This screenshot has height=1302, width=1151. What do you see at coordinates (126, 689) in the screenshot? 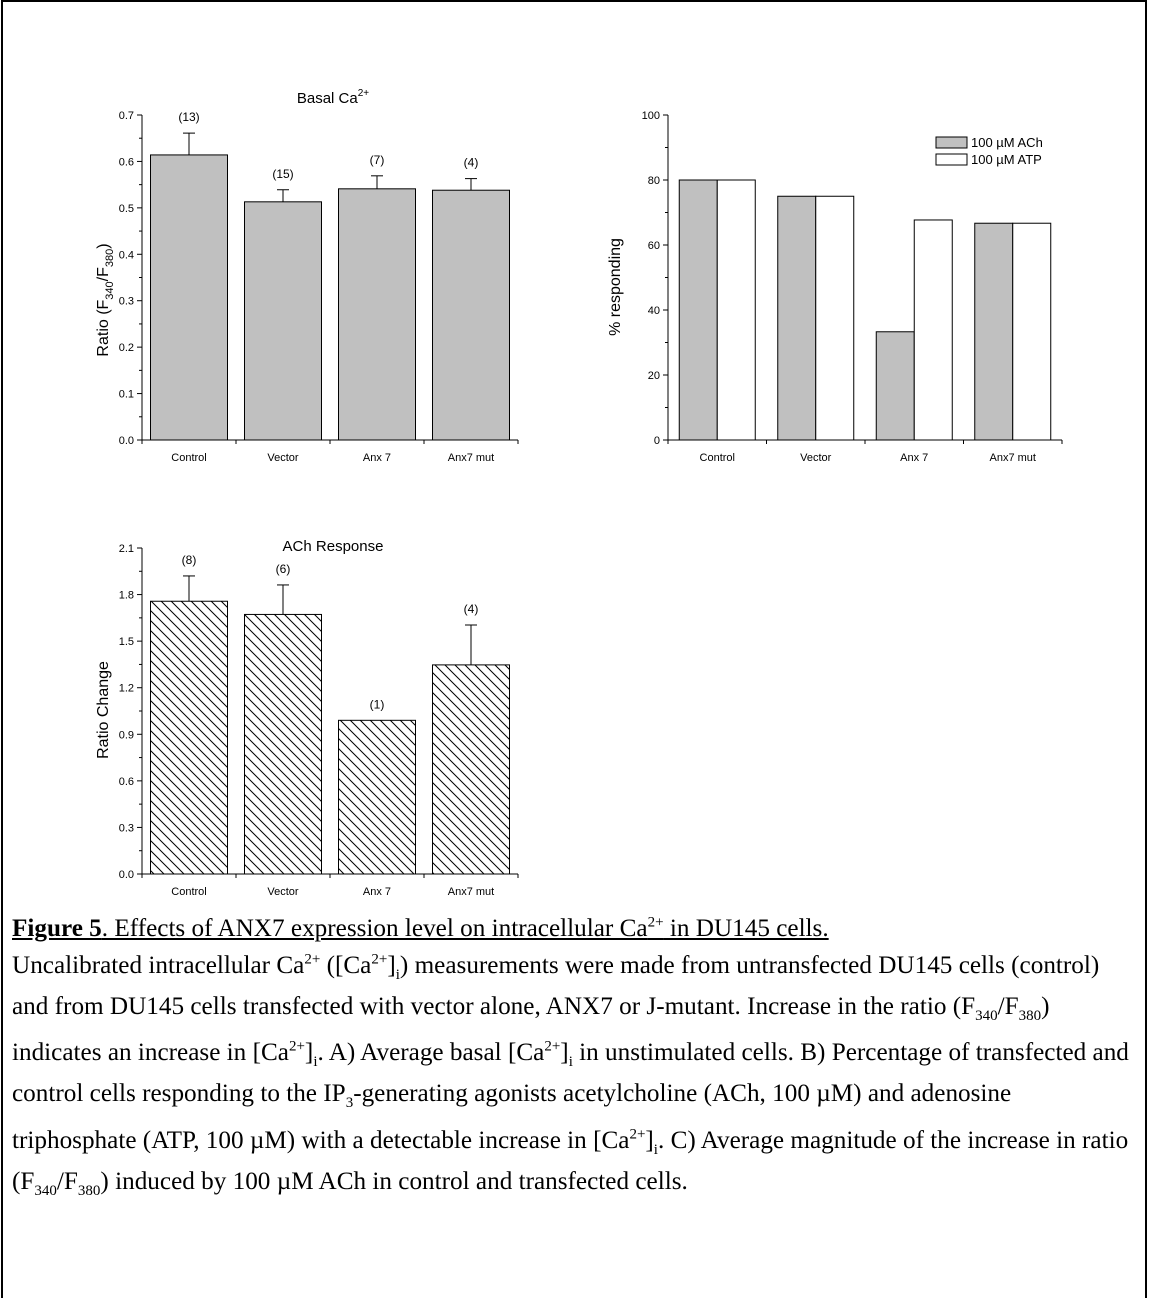
I see `y-tick-label: 1.2` at bounding box center [126, 689].